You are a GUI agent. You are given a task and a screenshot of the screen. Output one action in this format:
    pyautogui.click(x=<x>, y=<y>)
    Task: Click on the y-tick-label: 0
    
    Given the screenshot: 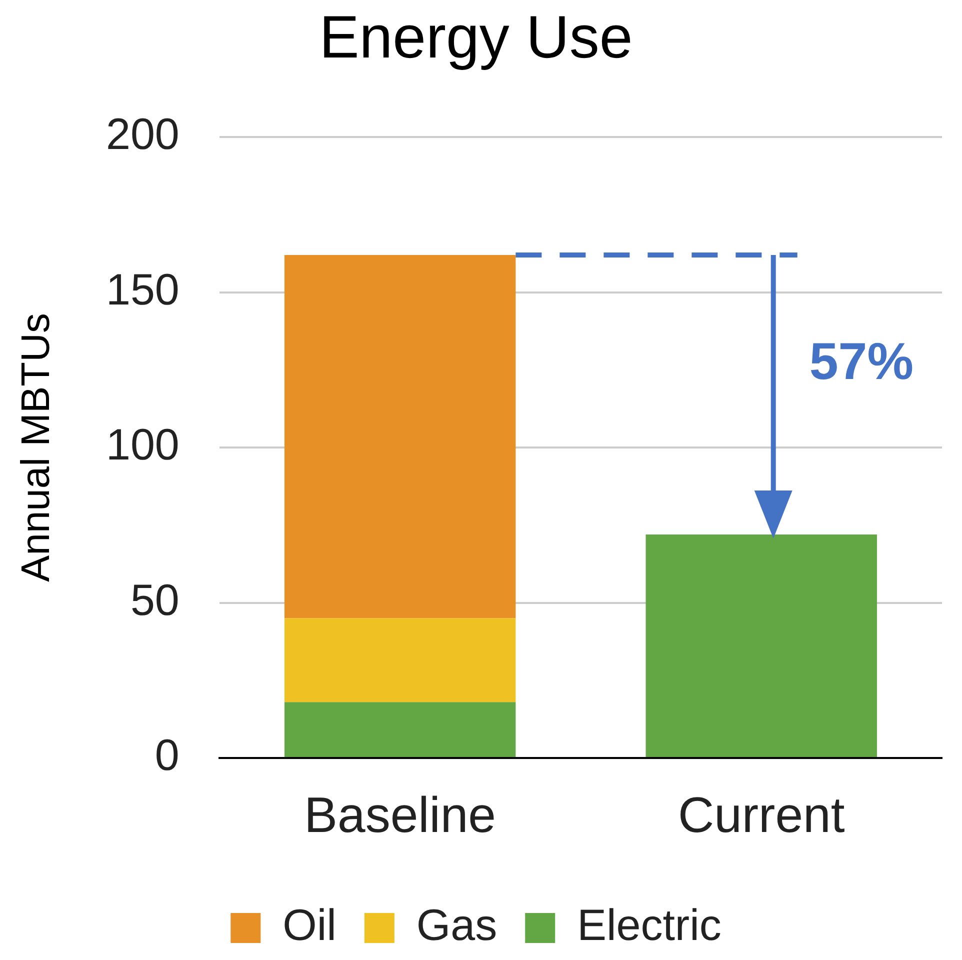 What is the action you would take?
    pyautogui.click(x=167, y=755)
    